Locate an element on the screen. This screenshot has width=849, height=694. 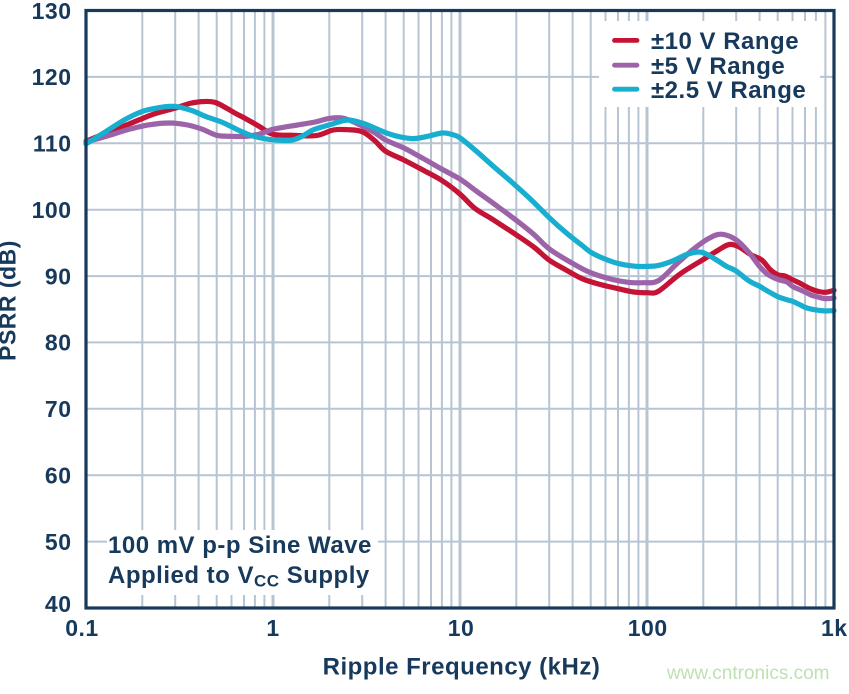
svg-text: 100 mV p-p Sine Wave is located at coordinates (240, 545).